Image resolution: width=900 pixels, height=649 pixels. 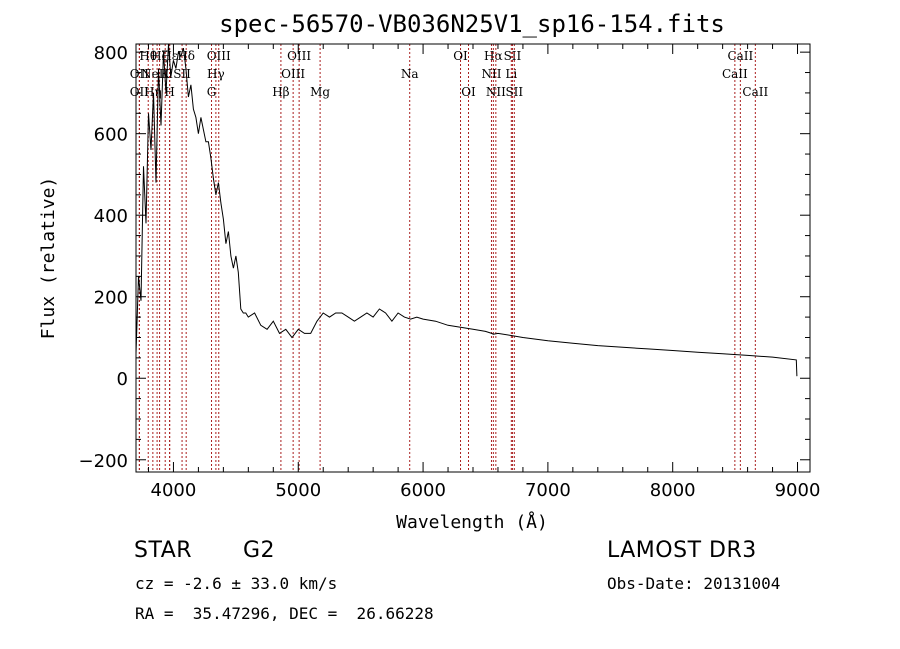 I want to click on x-tick-label: 5000, so click(x=298, y=490).